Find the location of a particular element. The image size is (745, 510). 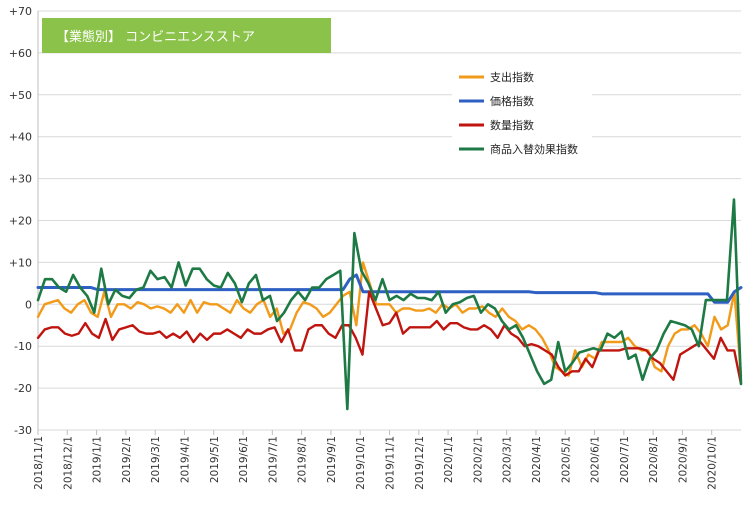

legend: 支出指数 価格指数 数量指数 商品入替効果指数 is located at coordinates (522, 114).